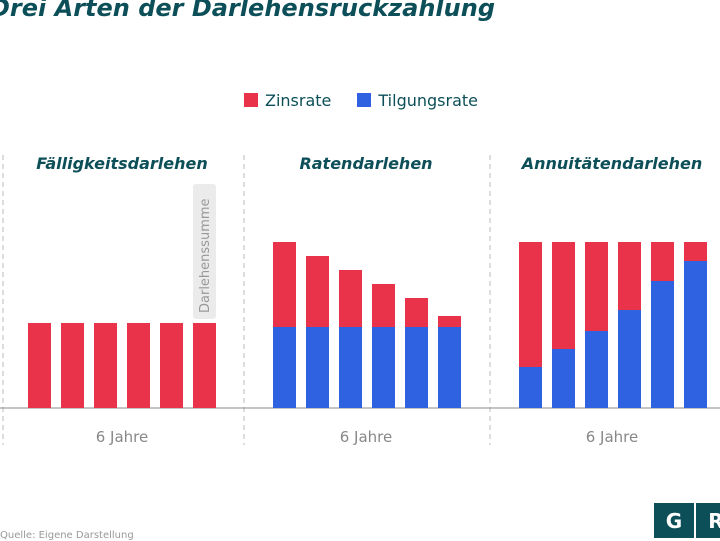  I want to click on legend: Zinsrate Tilgungsrate, so click(361, 100).